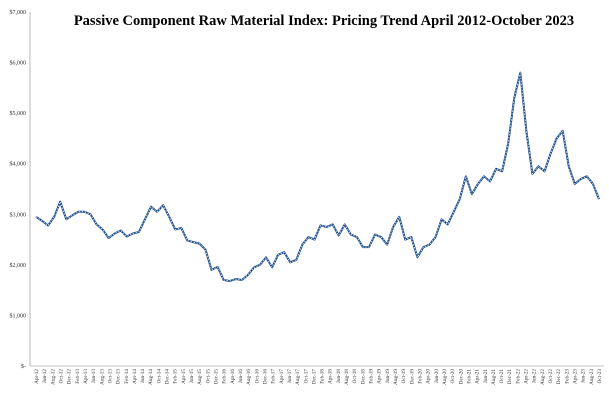 This screenshot has height=416, width=609. Describe the element at coordinates (257, 376) in the screenshot. I see `x-tick-label: Oct-16` at that location.